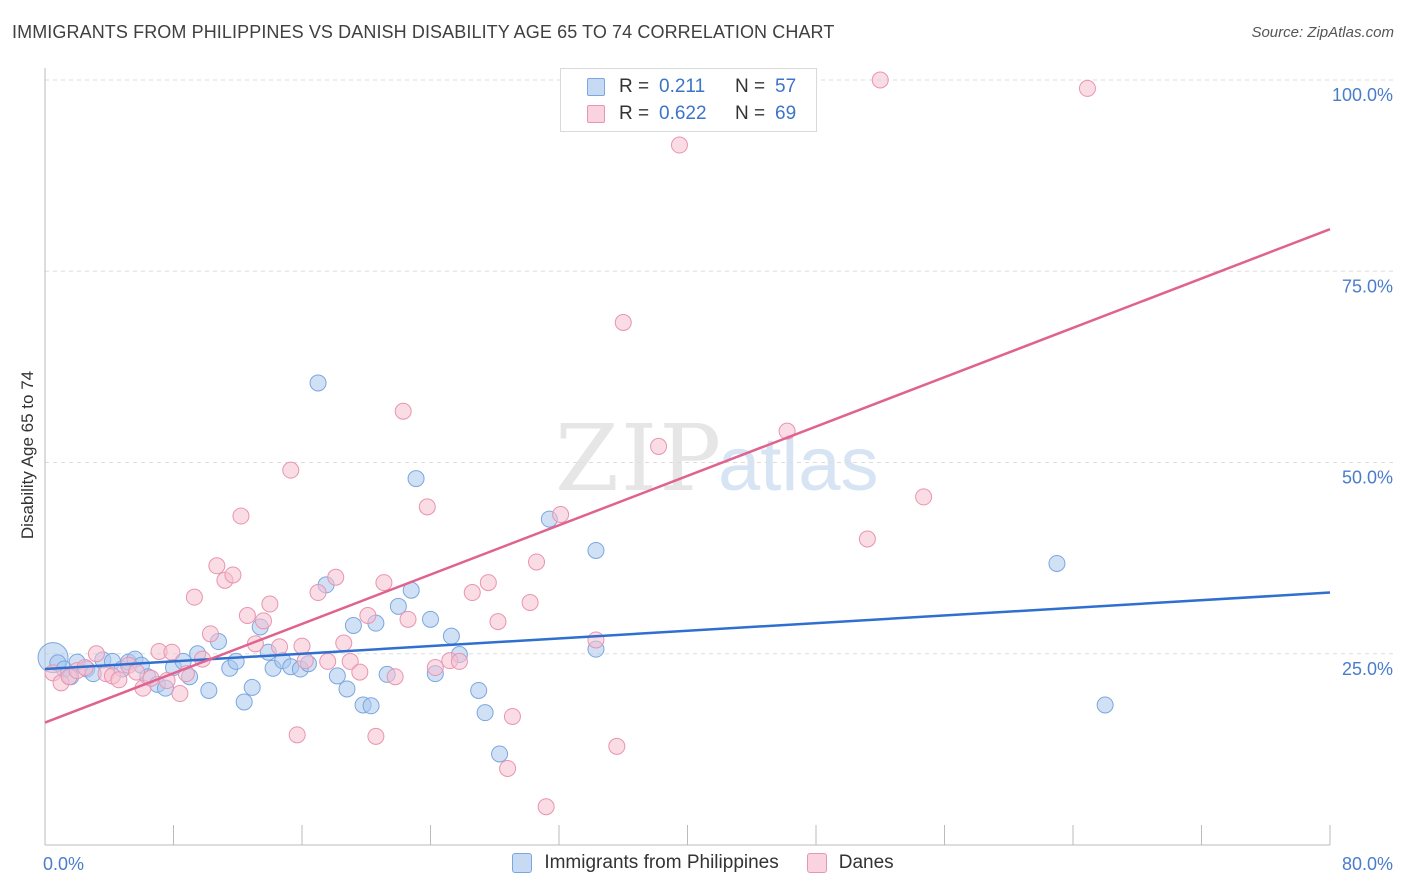  Describe the element at coordinates (866, 862) in the screenshot. I see `legend-label-danes: Danes` at that location.